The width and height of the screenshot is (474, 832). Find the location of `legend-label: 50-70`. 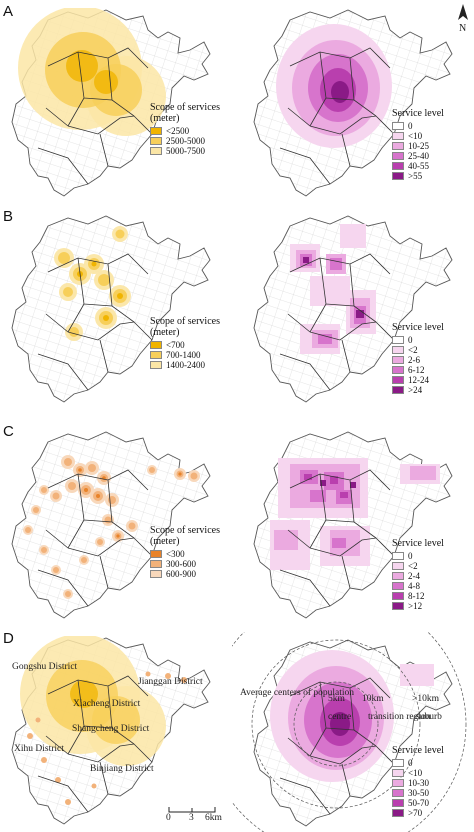

legend-label: 50-70 is located at coordinates (418, 803).